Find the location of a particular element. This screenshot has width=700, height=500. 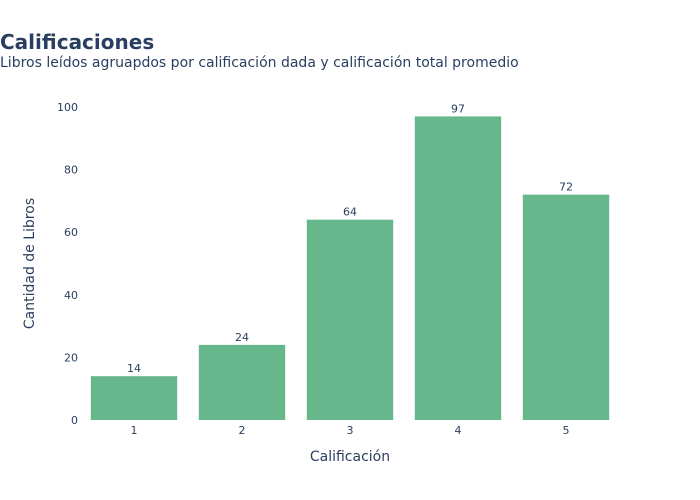

x-tick-label: 1 is located at coordinates (134, 430).